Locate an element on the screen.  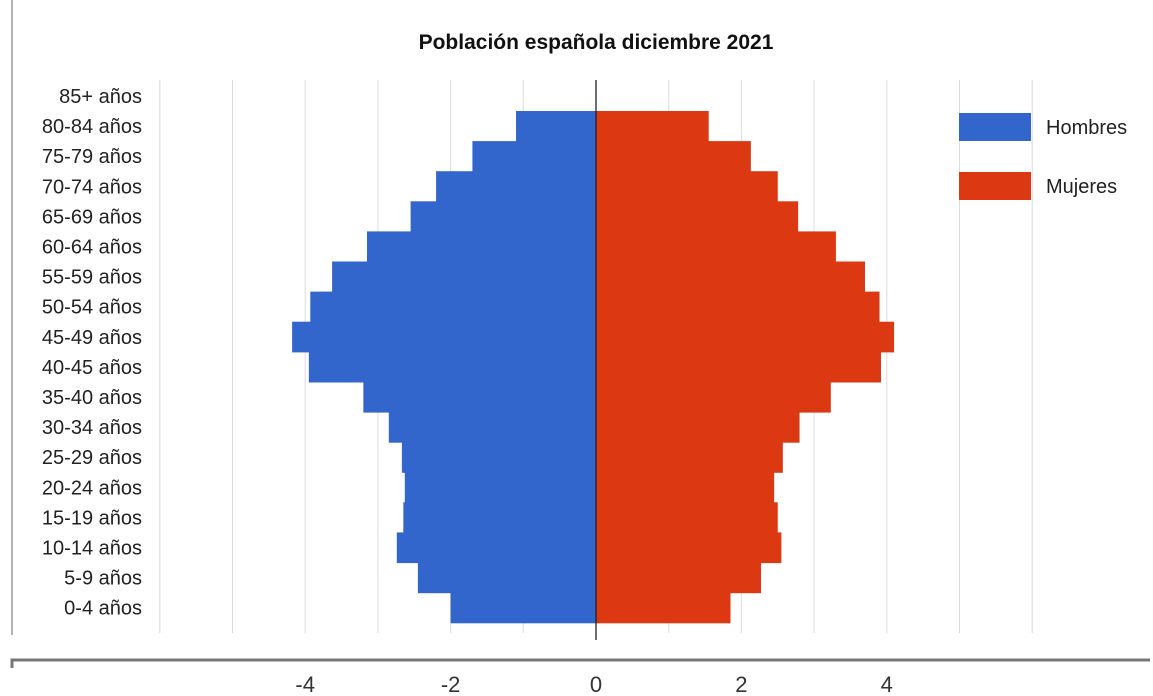
category-label: 20-24 años is located at coordinates (92, 488).